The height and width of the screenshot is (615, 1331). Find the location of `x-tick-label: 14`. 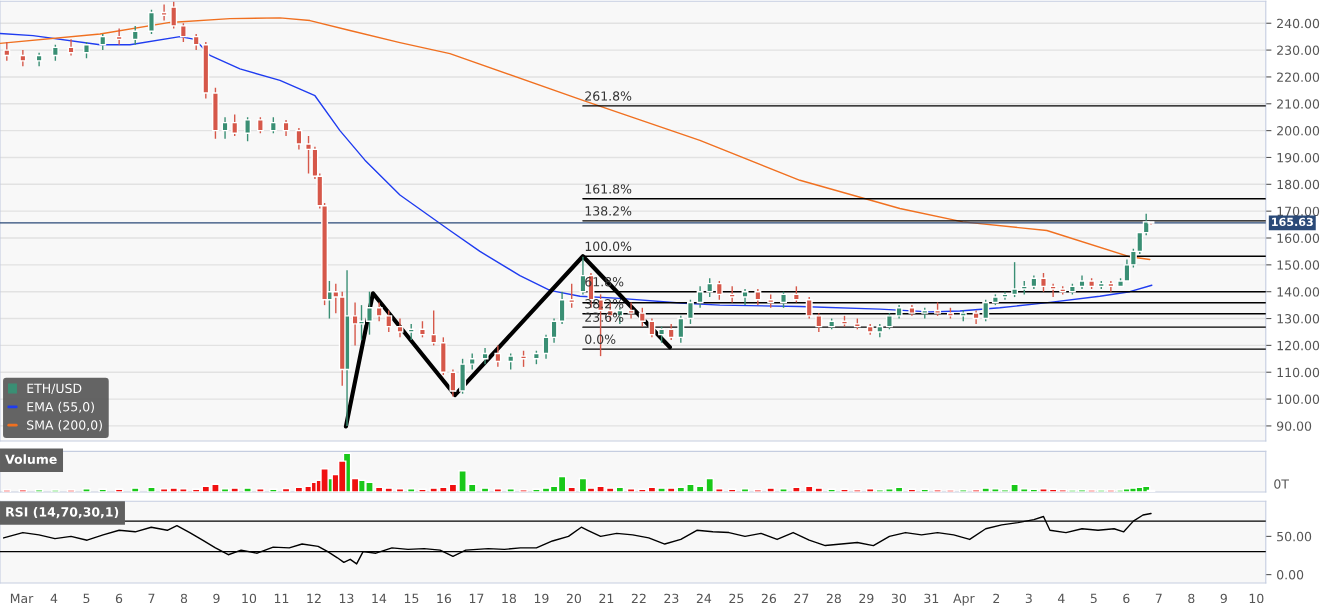

x-tick-label: 14 is located at coordinates (379, 598).